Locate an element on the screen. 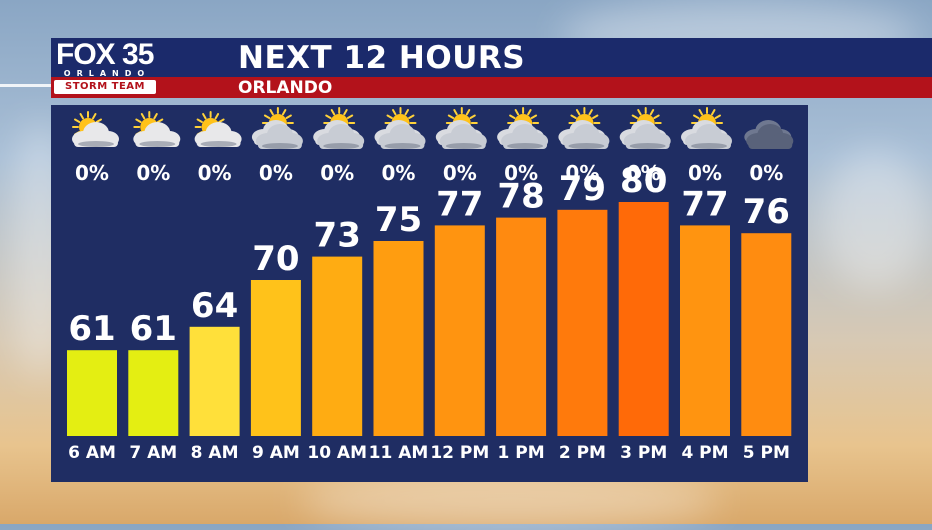  page-title: NEXT 12 HOURS is located at coordinates (382, 58).